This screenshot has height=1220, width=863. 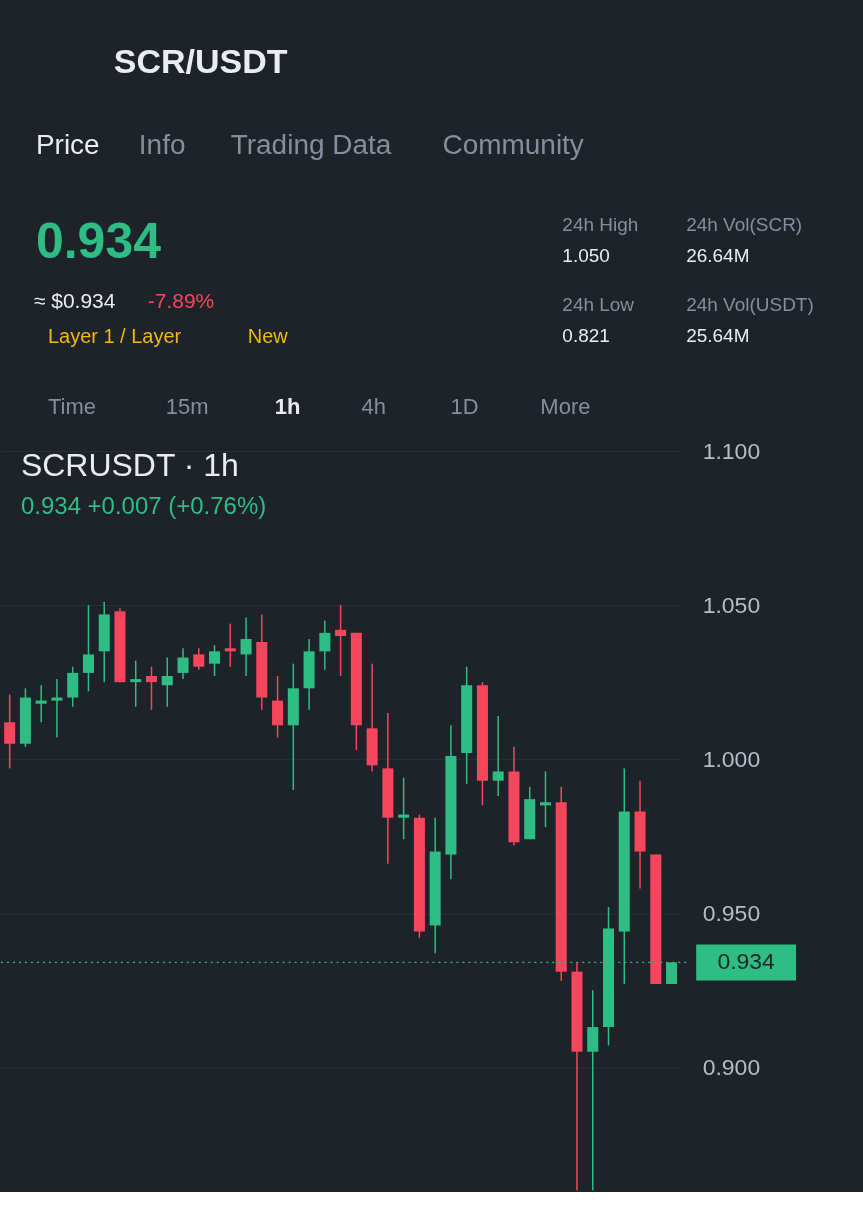 What do you see at coordinates (513, 144) in the screenshot?
I see `text: Community` at bounding box center [513, 144].